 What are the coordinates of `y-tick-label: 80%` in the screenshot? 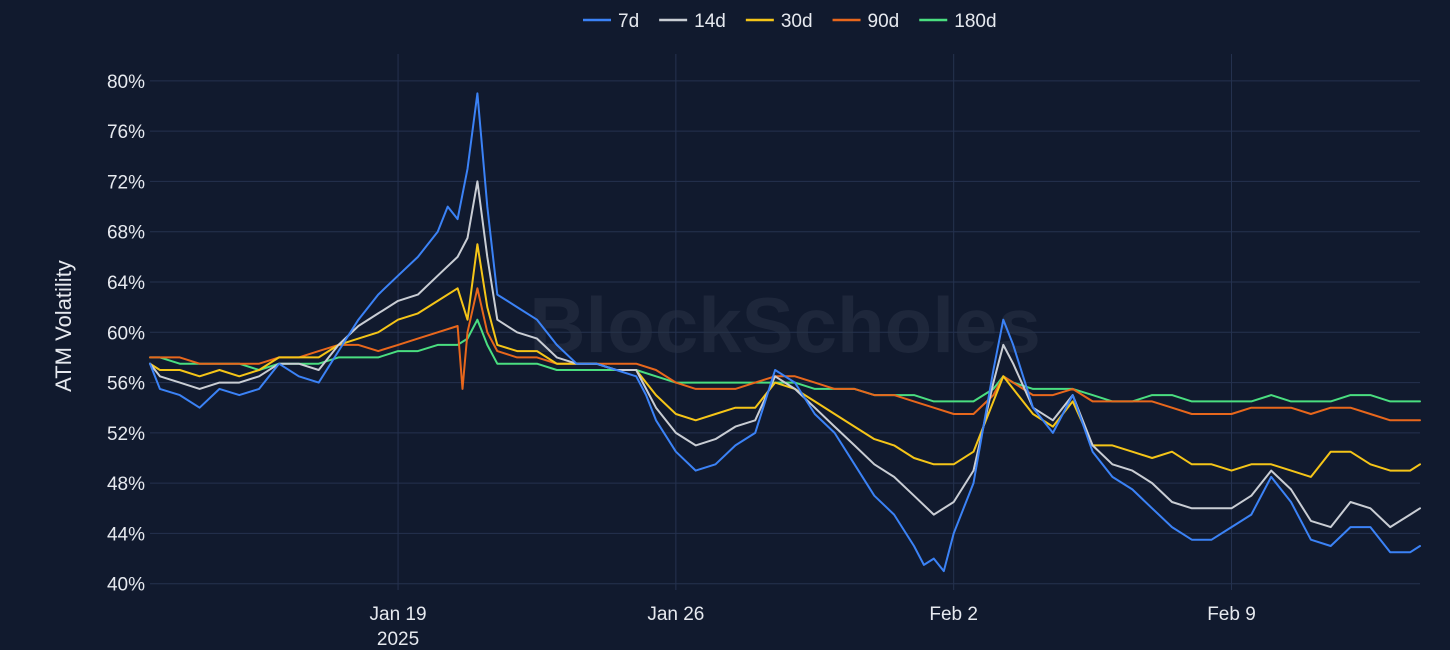 It's located at (126, 82).